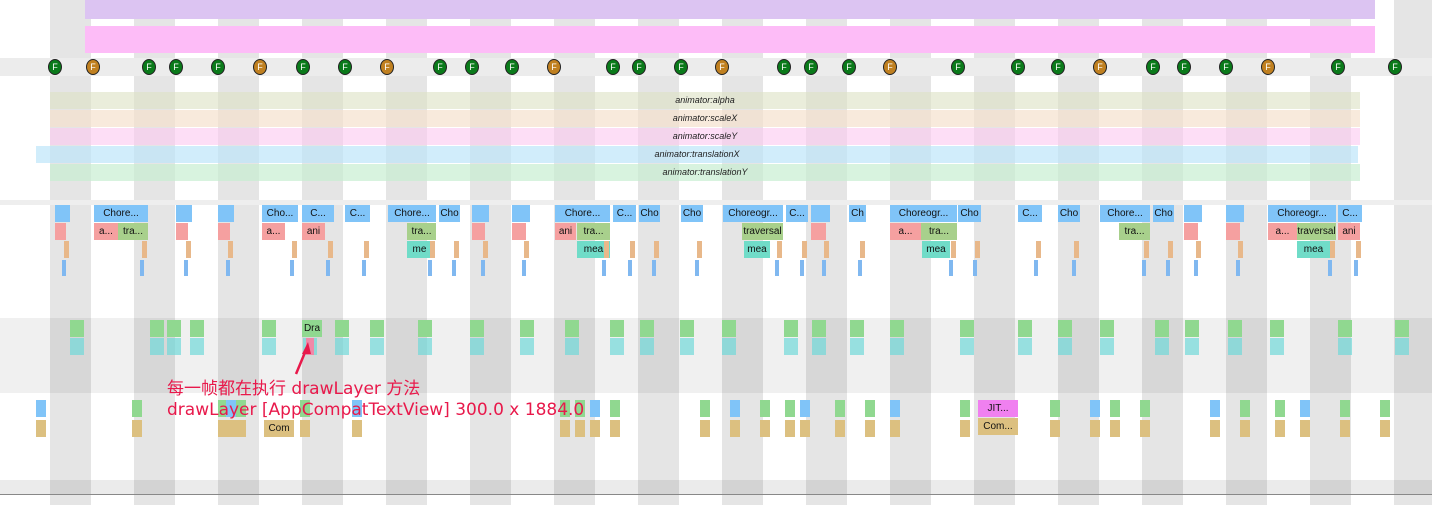 The width and height of the screenshot is (1432, 505). Describe the element at coordinates (279, 428) in the screenshot. I see `compile-slice: Com` at that location.